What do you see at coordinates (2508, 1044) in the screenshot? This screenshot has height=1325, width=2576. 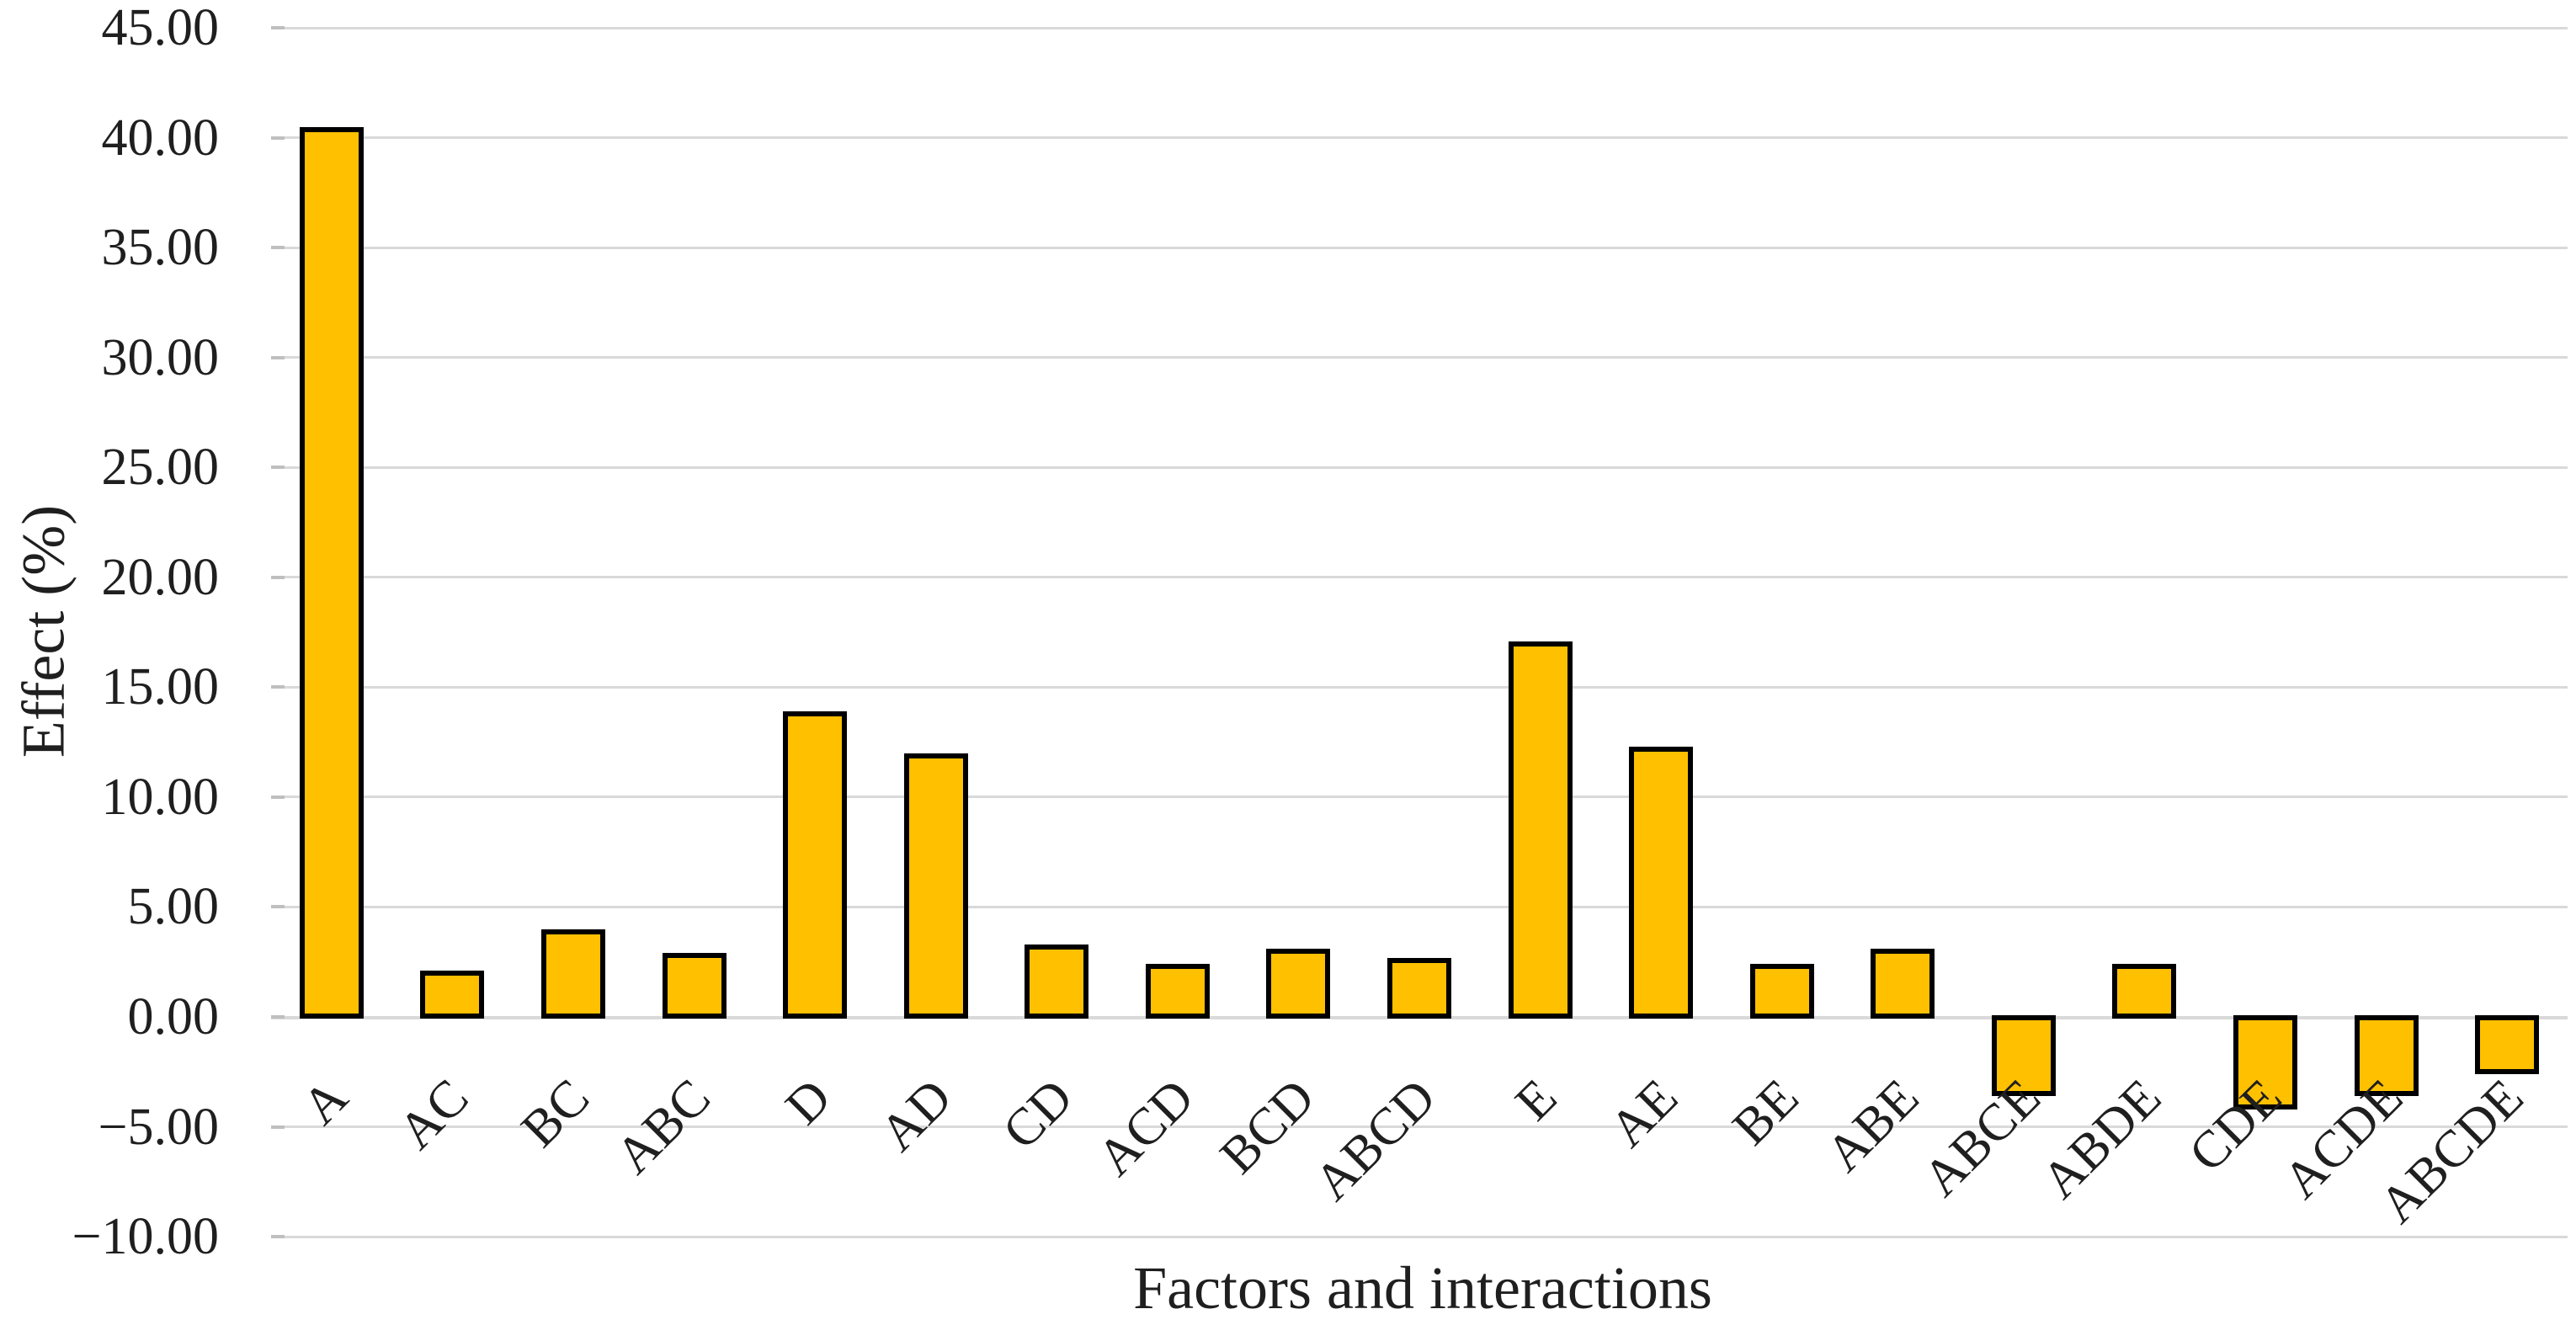 I see `bar-ABCDE` at bounding box center [2508, 1044].